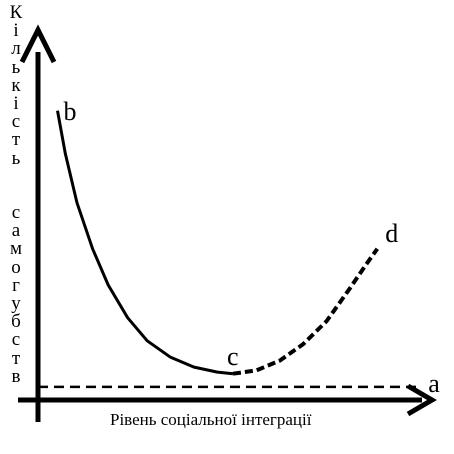 Image resolution: width=454 pixels, height=454 pixels. I want to click on y-axis-label-glyph: о, so click(16, 267).